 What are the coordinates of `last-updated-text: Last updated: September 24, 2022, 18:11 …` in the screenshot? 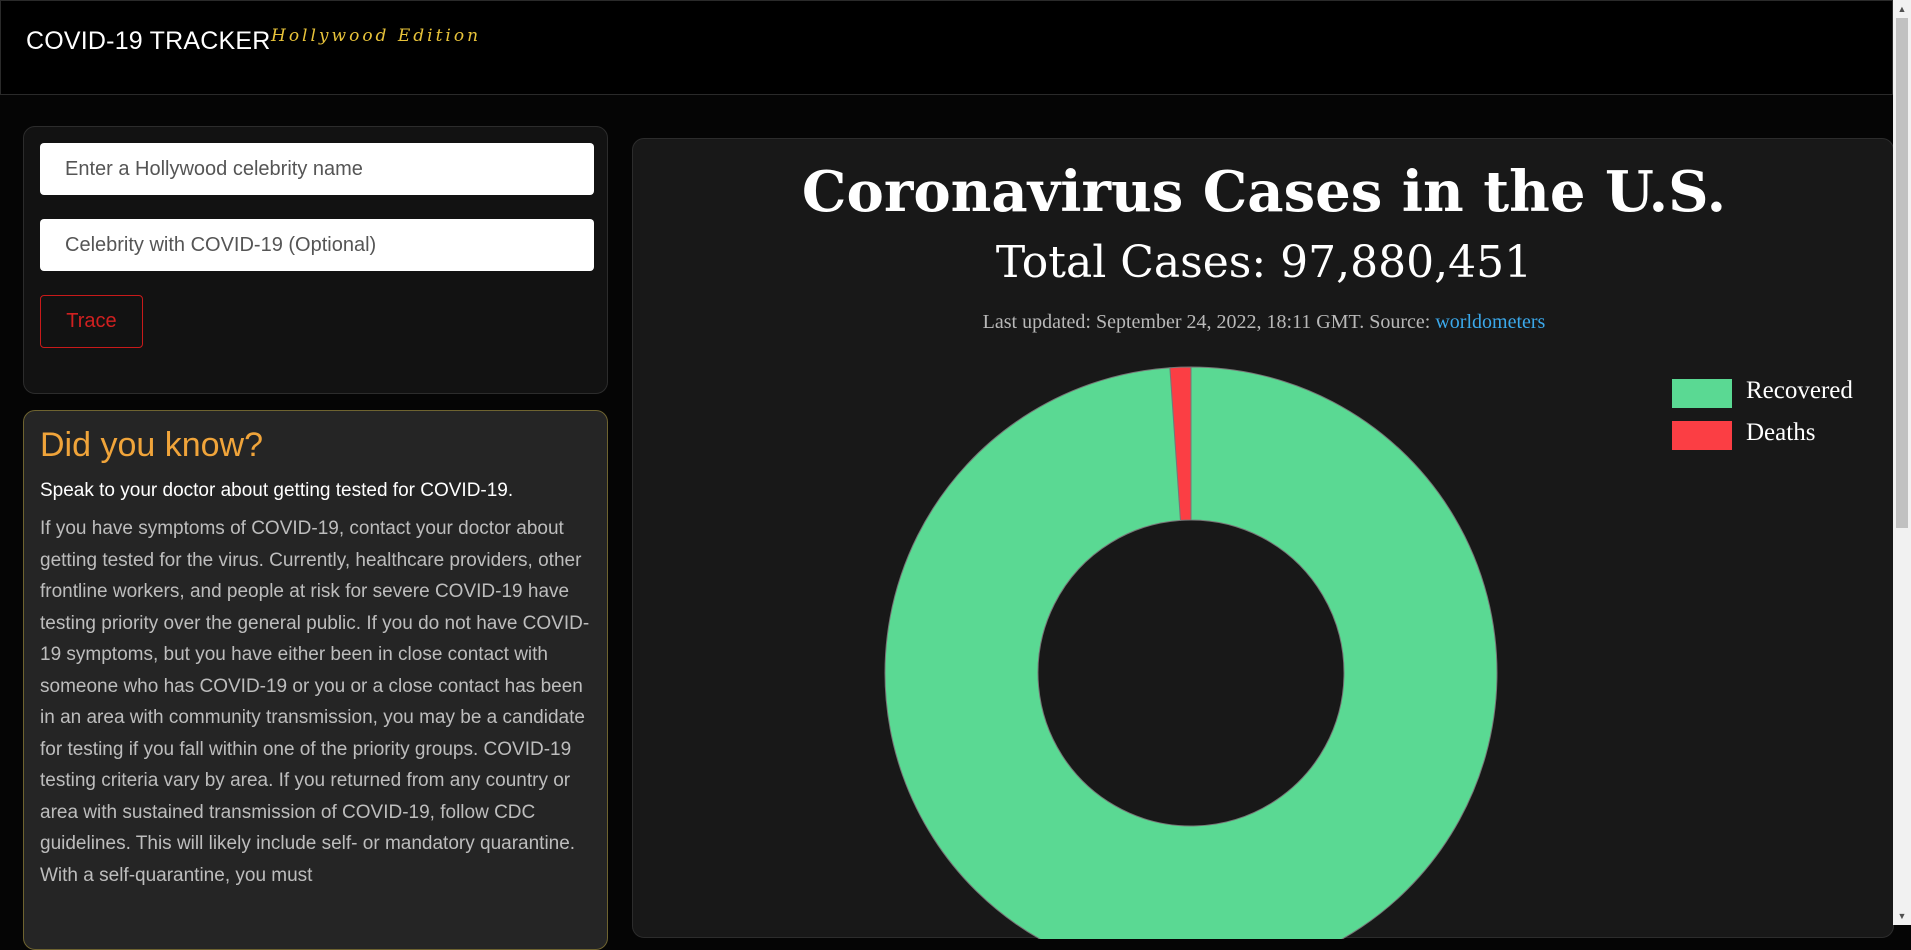 It's located at (1209, 322).